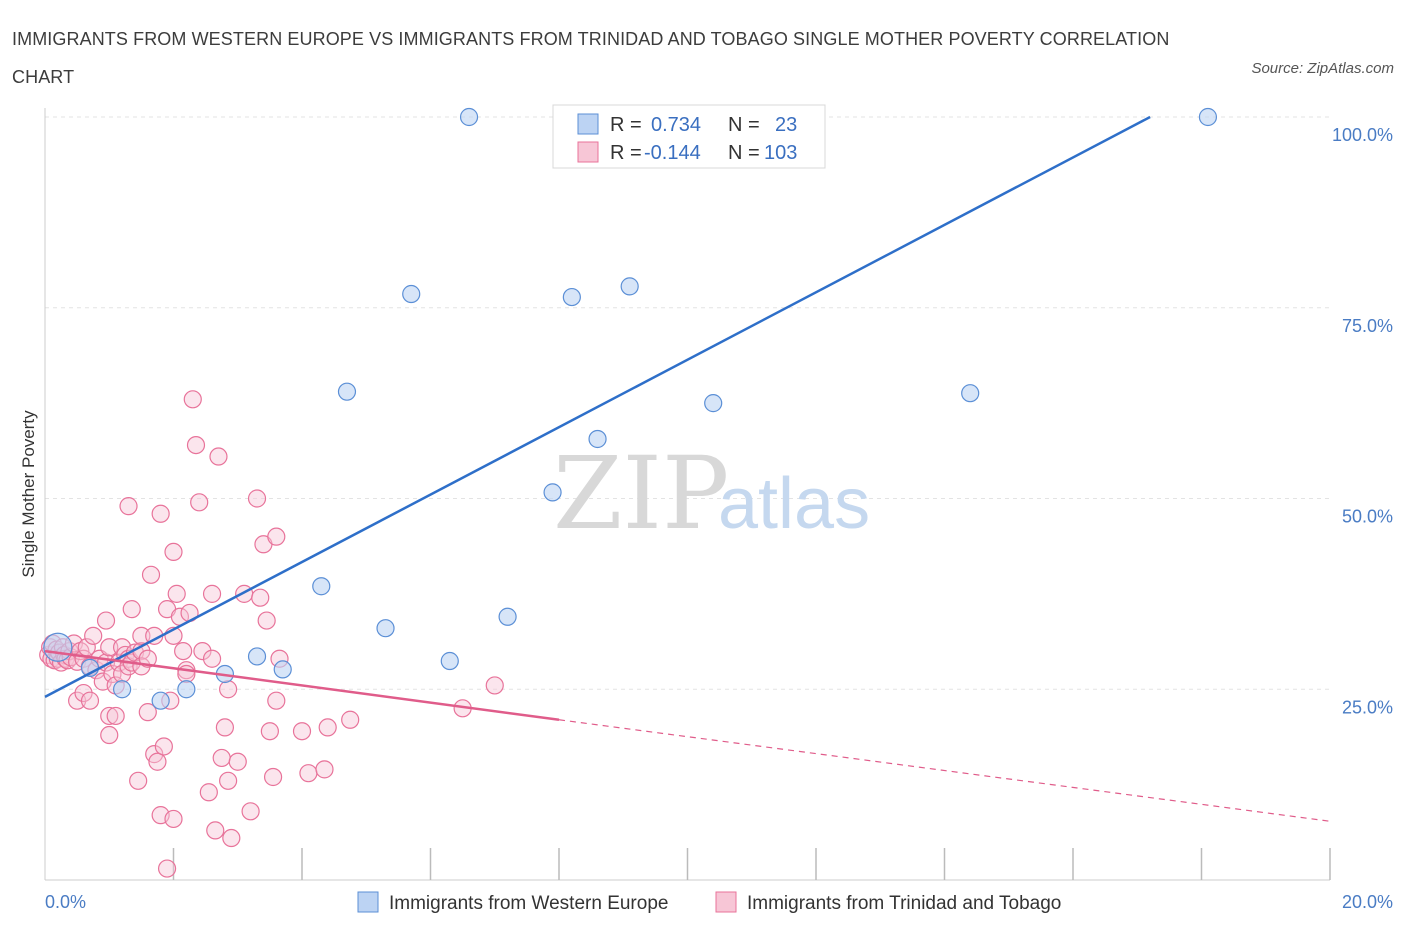 This screenshot has height=930, width=1406. What do you see at coordinates (1362, 421) in the screenshot?
I see `y-tick-labels: 25.0% 50.0% 75.0% 100.0%` at bounding box center [1362, 421].